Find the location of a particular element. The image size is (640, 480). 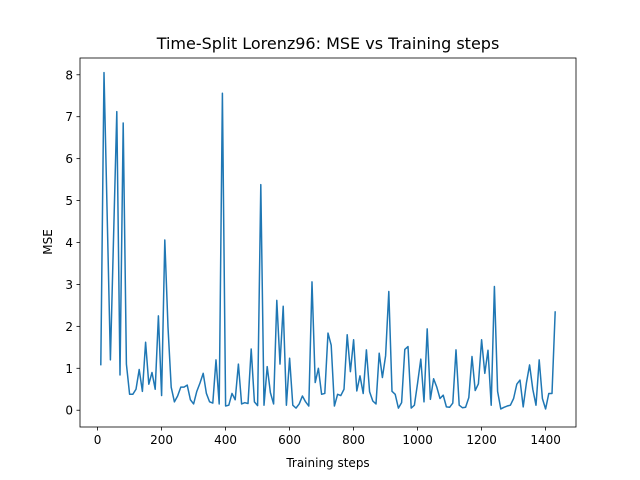

y-tick-label: 2 is located at coordinates (69, 327).